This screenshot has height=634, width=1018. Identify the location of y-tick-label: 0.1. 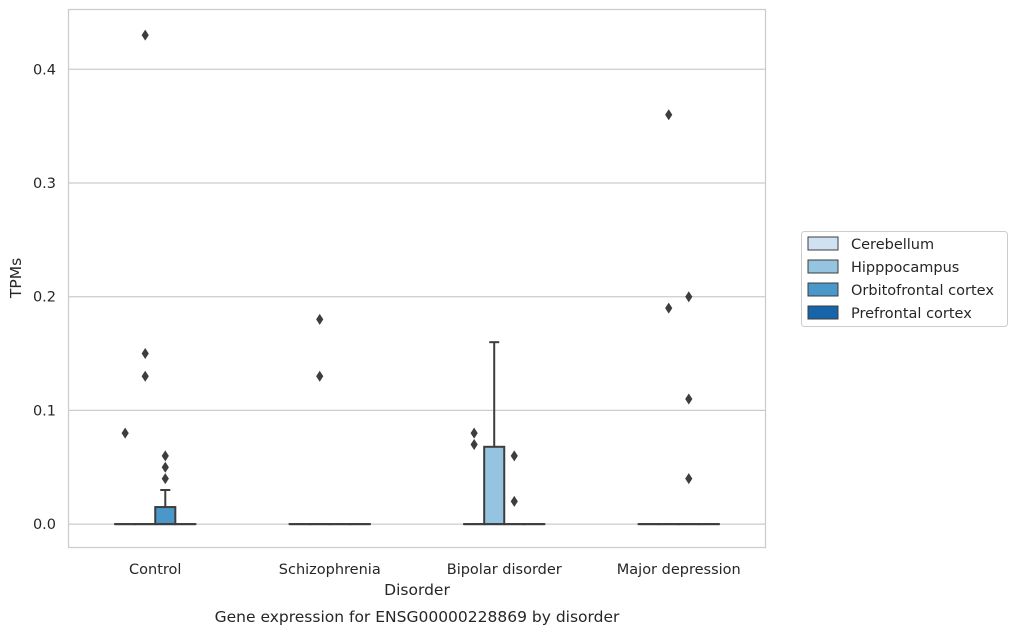
(44, 411).